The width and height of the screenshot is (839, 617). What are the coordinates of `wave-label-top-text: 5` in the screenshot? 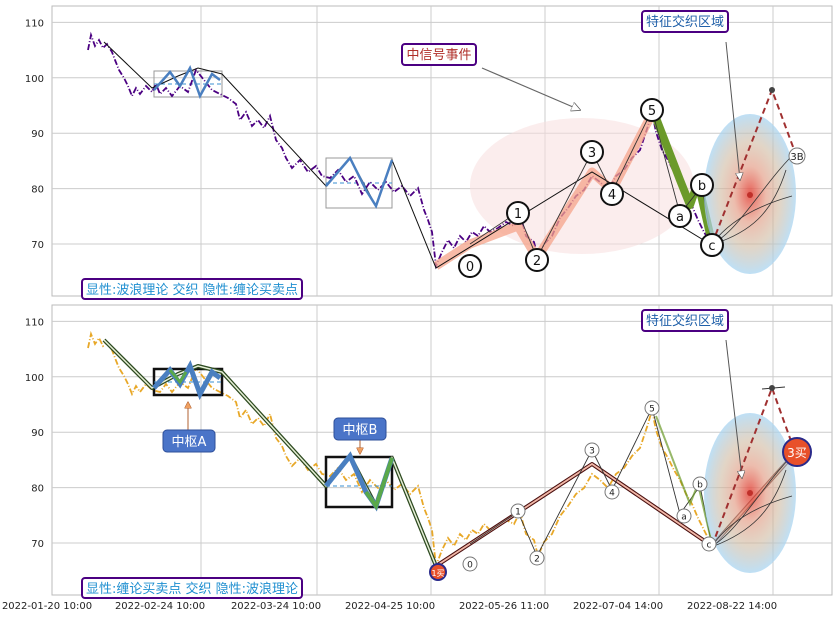 It's located at (652, 111).